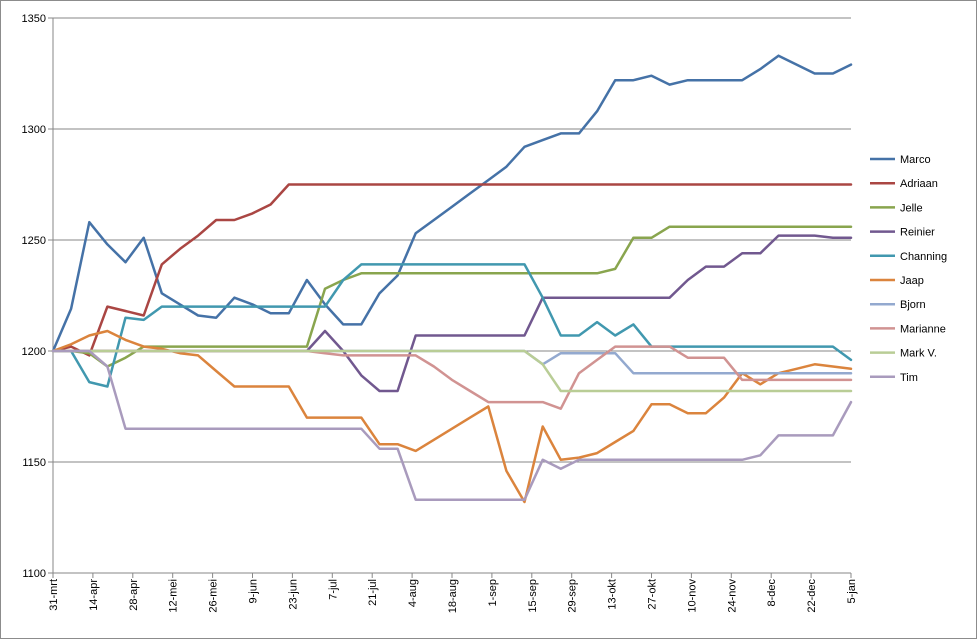 The height and width of the screenshot is (639, 977). I want to click on x-tick-label: 7-jul, so click(333, 589).